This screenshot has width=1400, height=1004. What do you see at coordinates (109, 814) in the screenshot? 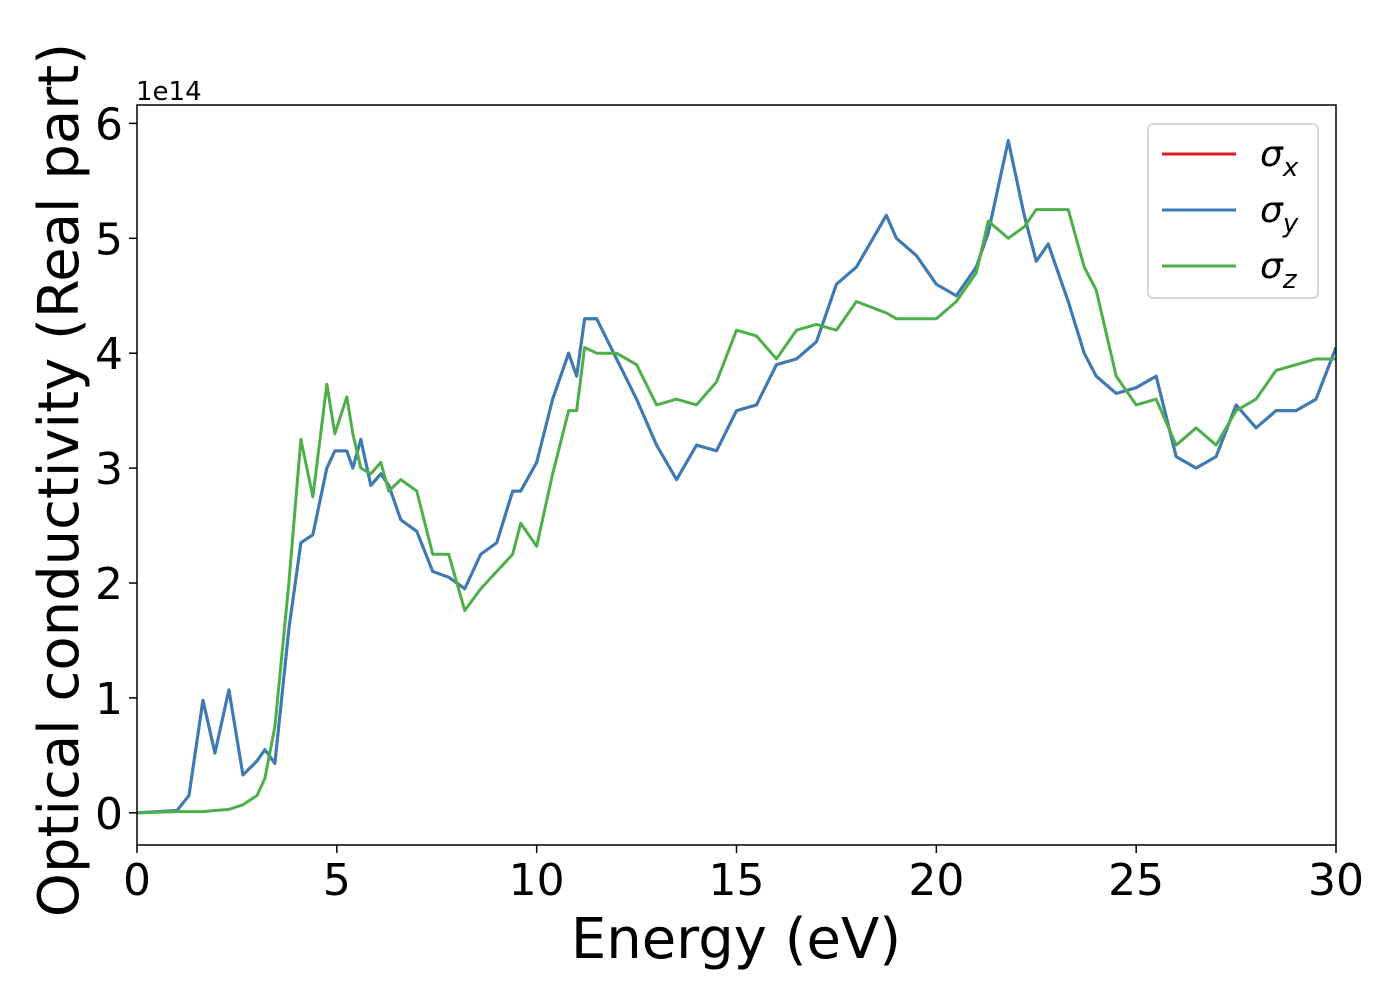
I see `y-tick-label: 0` at bounding box center [109, 814].